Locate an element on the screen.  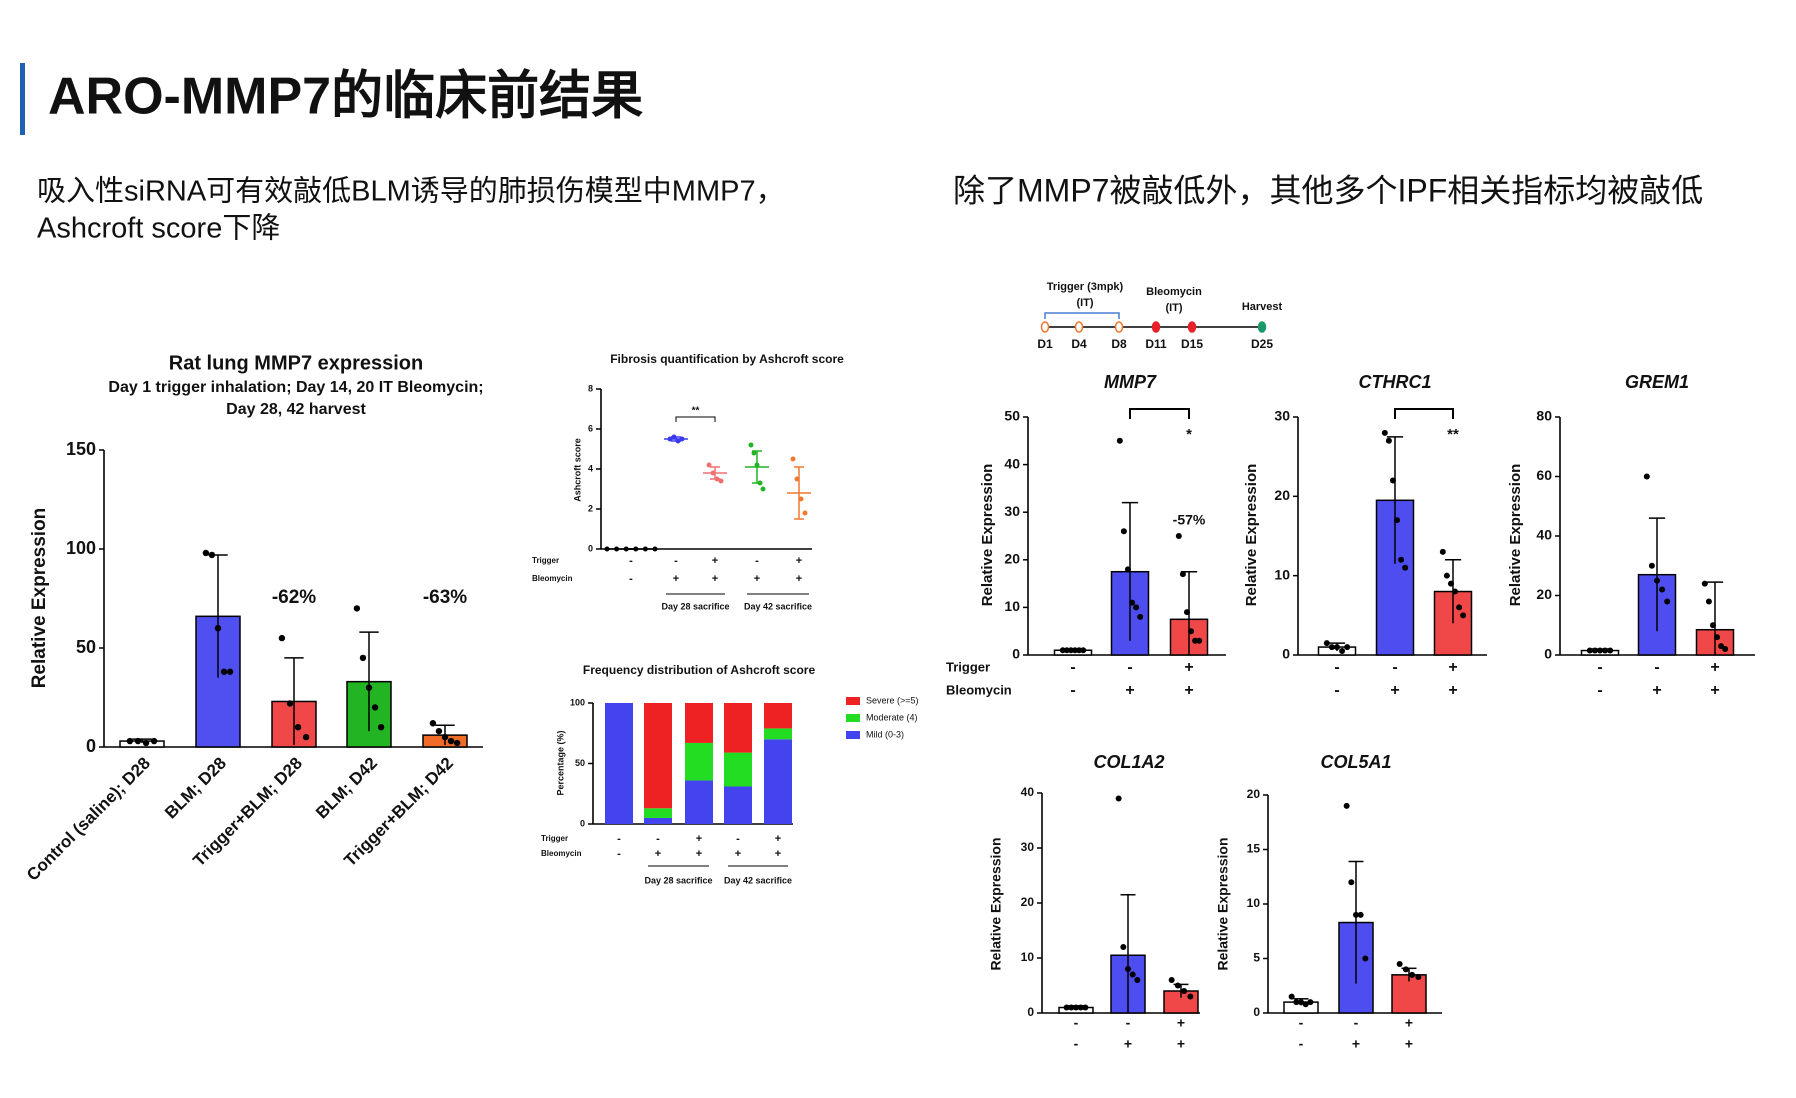
legend-label: Moderate (4) is located at coordinates (892, 717).